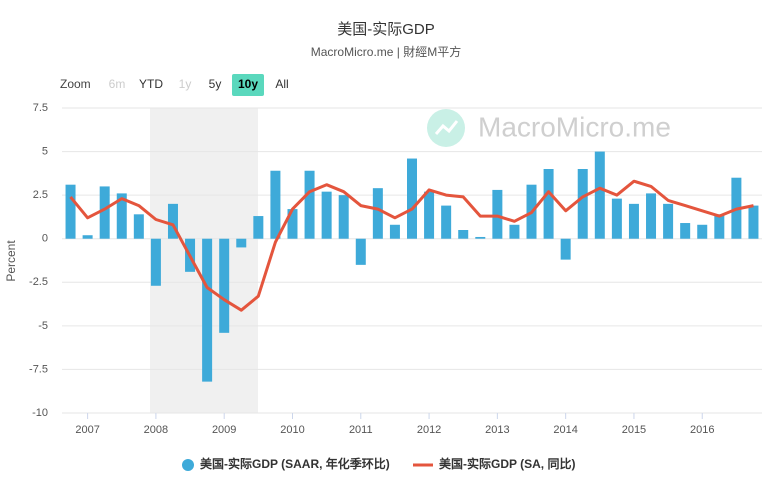  Describe the element at coordinates (361, 430) in the screenshot. I see `x-tick-label: 2011` at that location.